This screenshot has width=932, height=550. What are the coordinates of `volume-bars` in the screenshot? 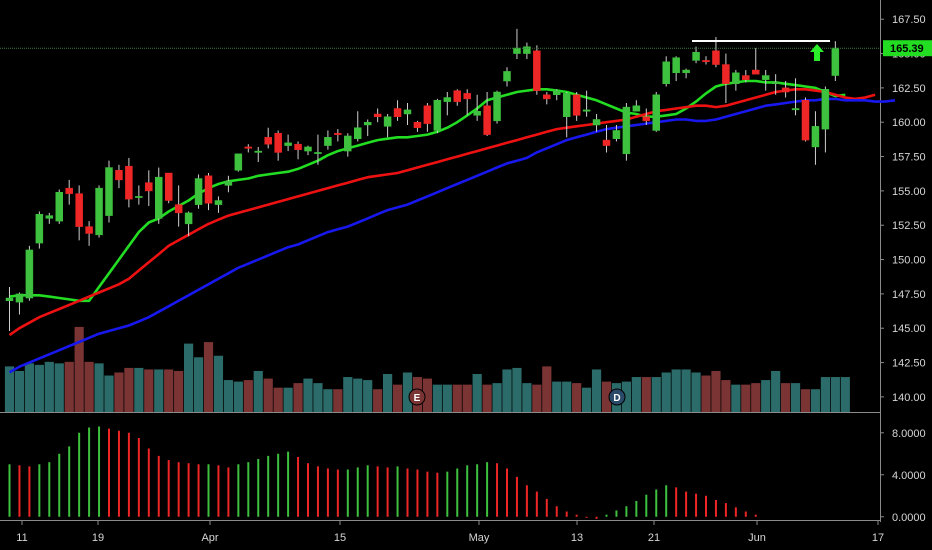 It's located at (427, 369).